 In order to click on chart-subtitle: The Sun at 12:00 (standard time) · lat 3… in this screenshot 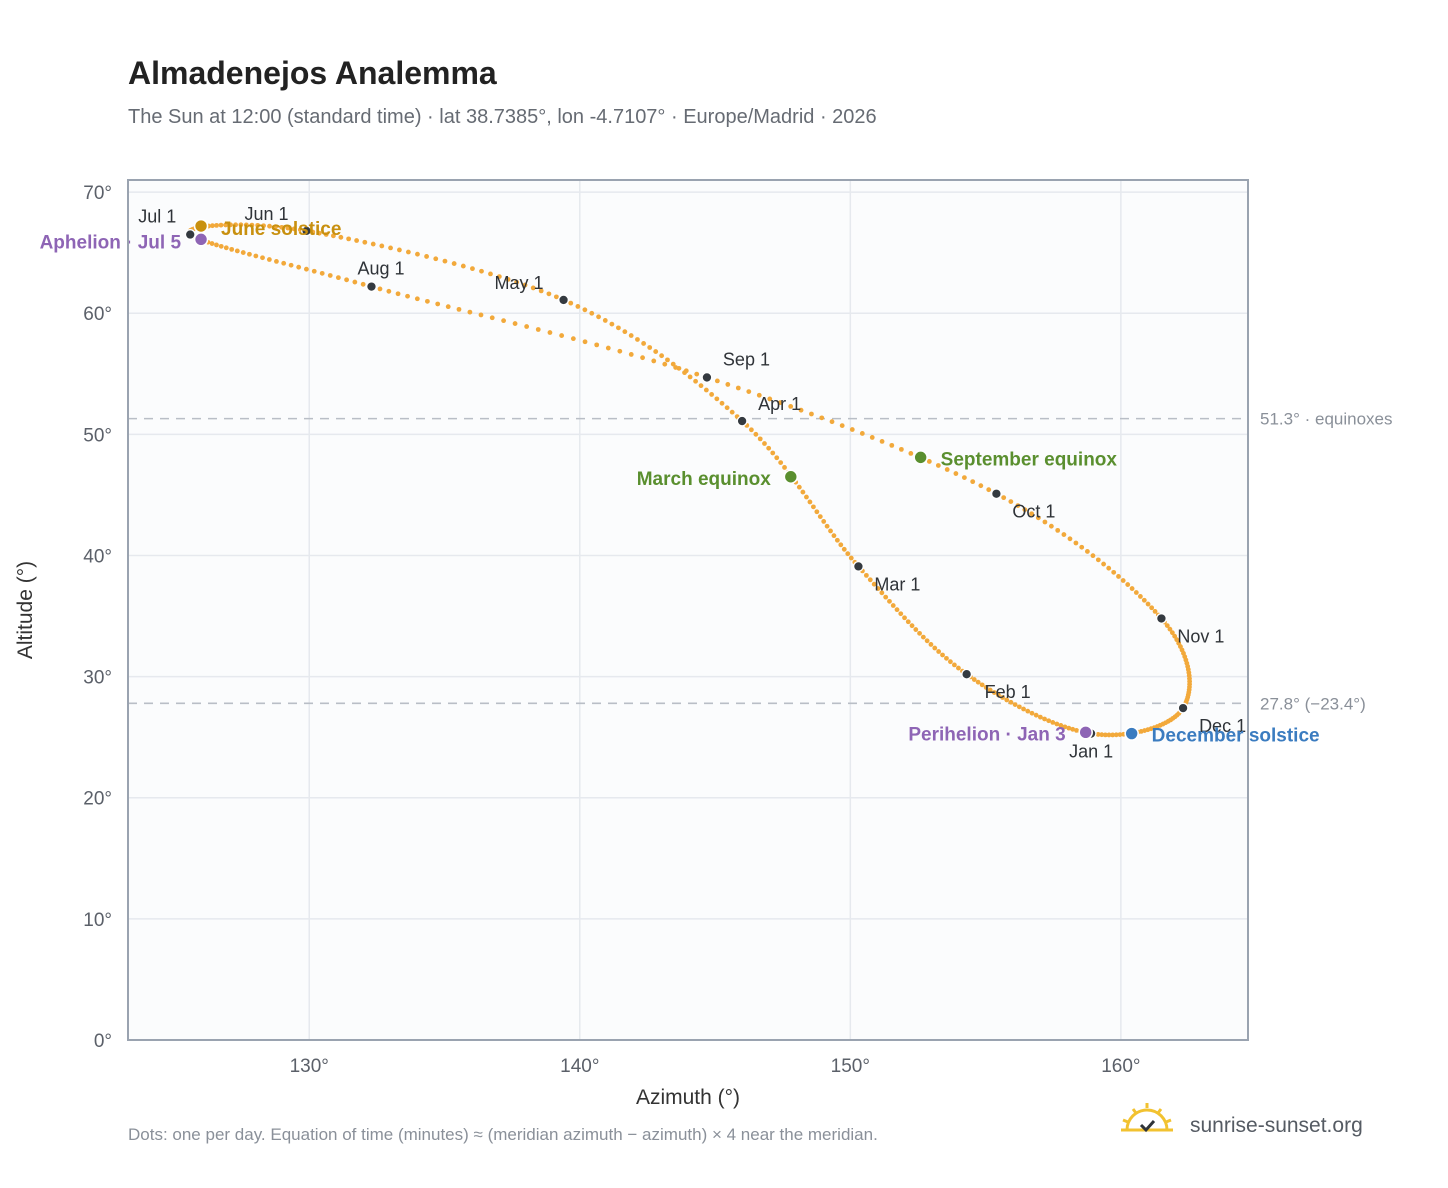, I will do `click(502, 117)`.